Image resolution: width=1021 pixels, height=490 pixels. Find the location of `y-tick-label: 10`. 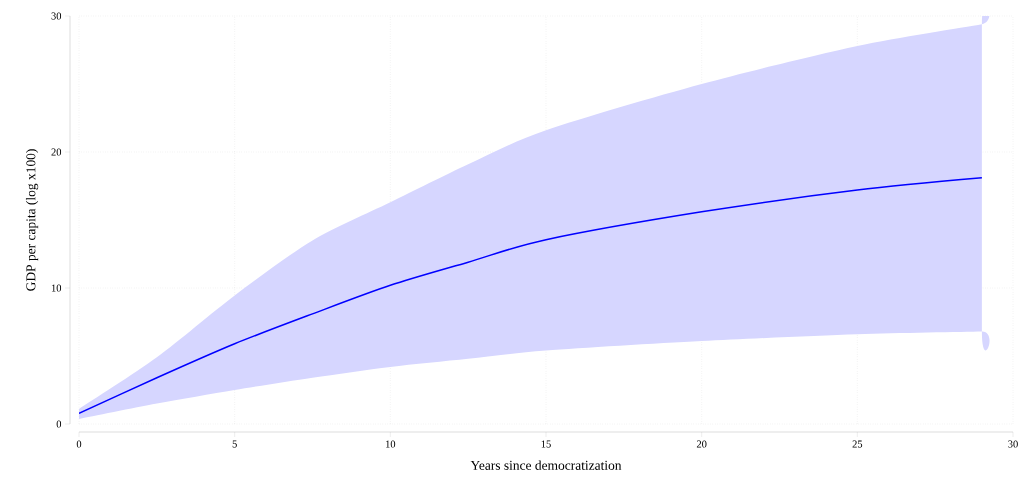

y-tick-label: 10 is located at coordinates (56, 288).